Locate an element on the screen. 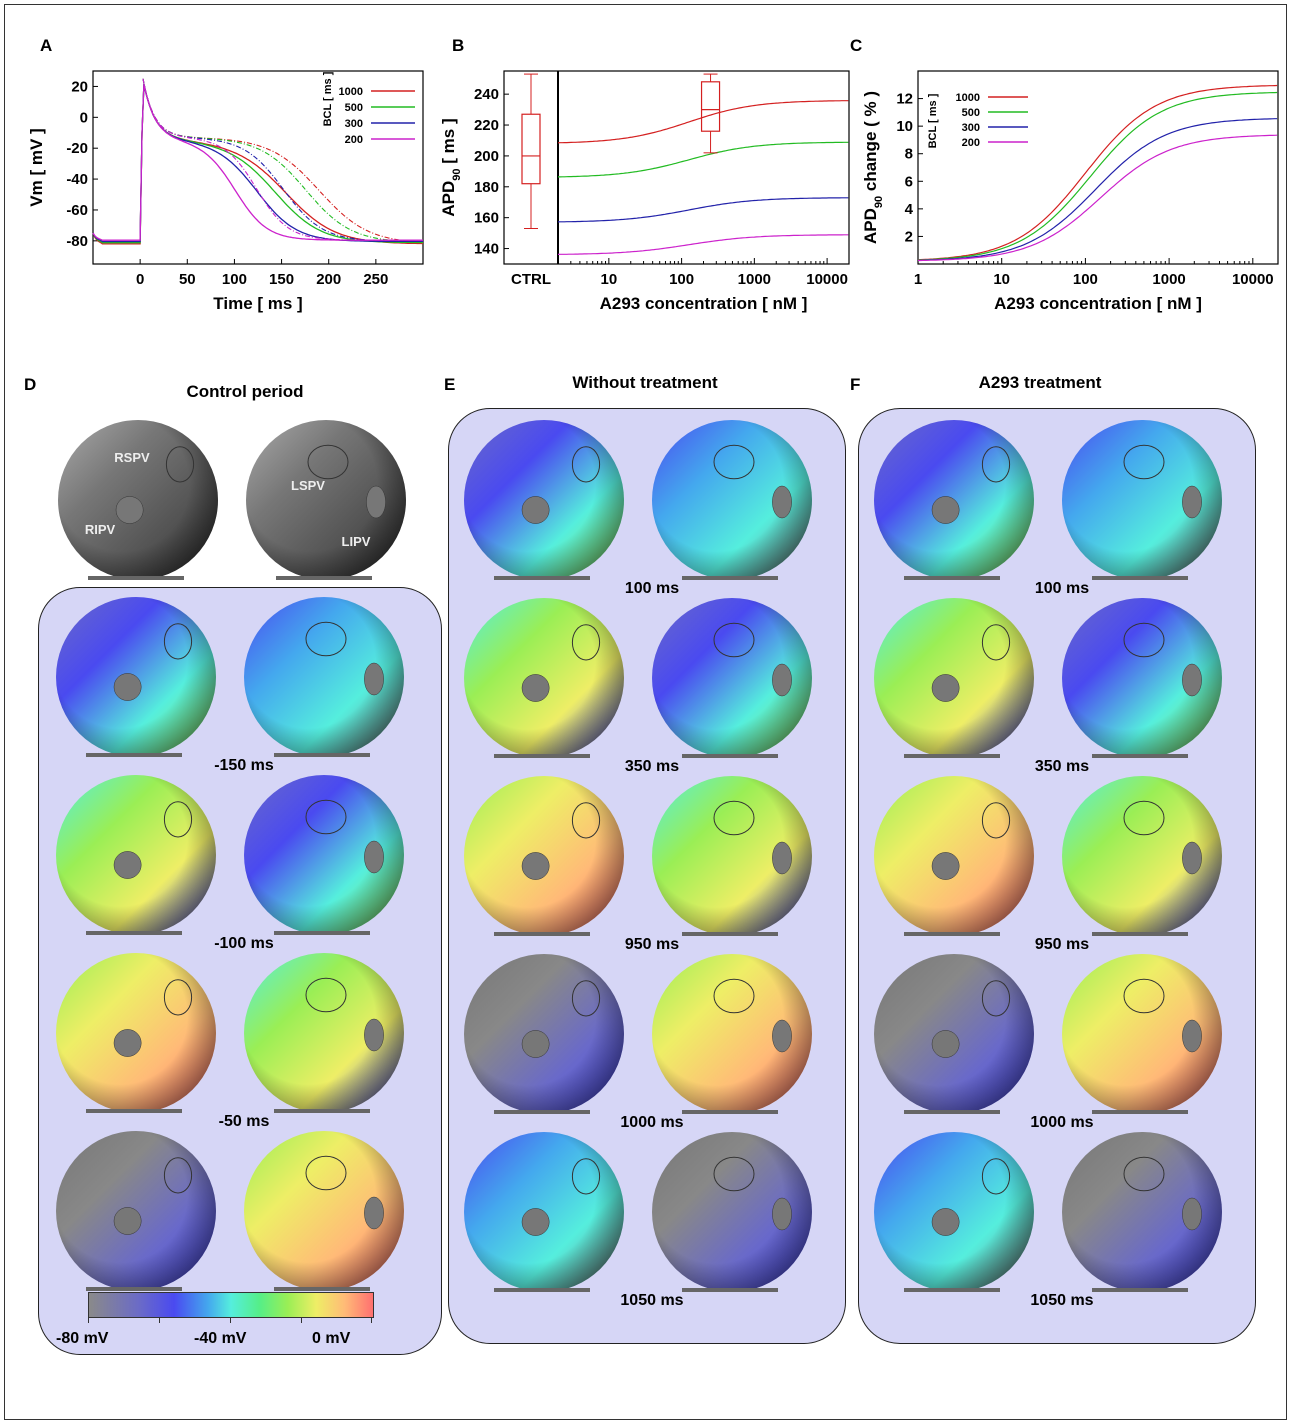 The height and width of the screenshot is (1426, 1293). y-tick-label: 8 is located at coordinates (909, 154).